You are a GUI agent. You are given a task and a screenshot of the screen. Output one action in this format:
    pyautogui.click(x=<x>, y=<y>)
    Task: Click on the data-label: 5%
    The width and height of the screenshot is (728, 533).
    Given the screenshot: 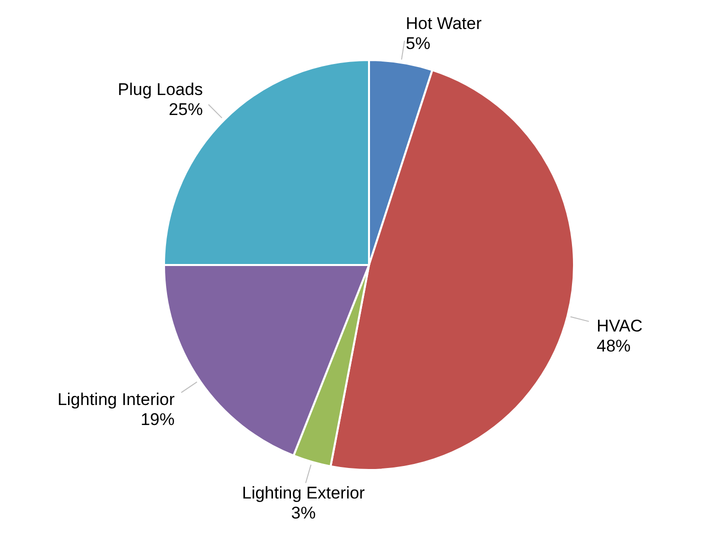 What is the action you would take?
    pyautogui.click(x=418, y=43)
    